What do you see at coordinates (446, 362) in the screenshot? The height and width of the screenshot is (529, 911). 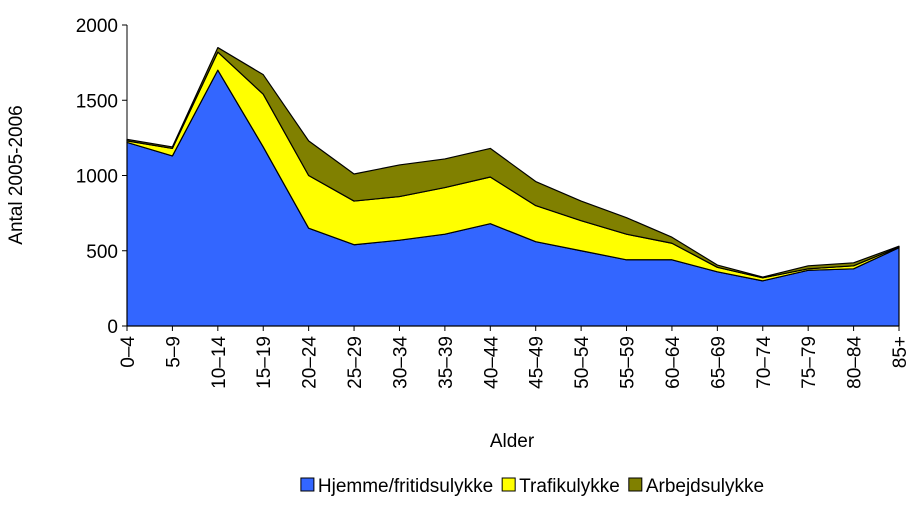 I see `x-tick-label: 35–39` at bounding box center [446, 362].